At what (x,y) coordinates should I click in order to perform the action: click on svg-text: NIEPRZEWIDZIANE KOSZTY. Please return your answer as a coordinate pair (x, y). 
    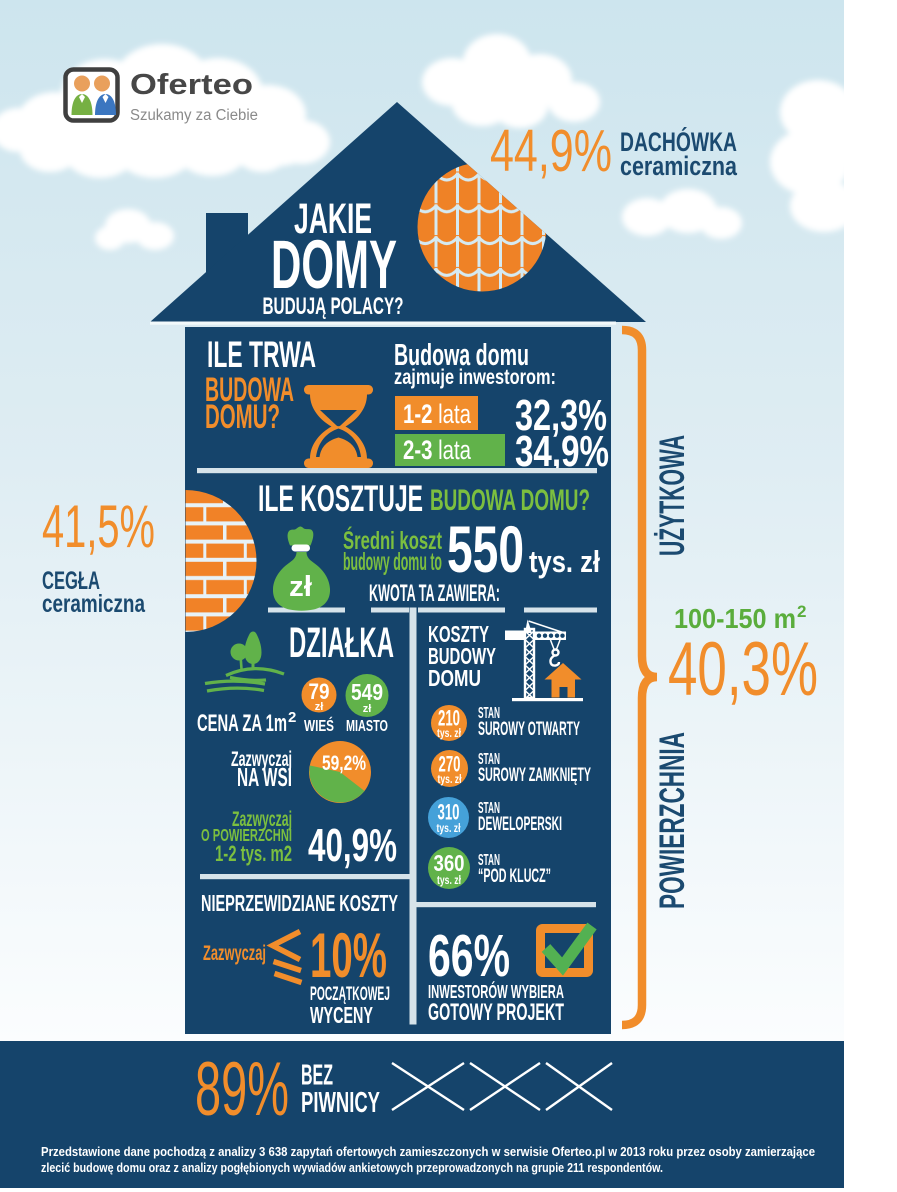
    Looking at the image, I should click on (299, 903).